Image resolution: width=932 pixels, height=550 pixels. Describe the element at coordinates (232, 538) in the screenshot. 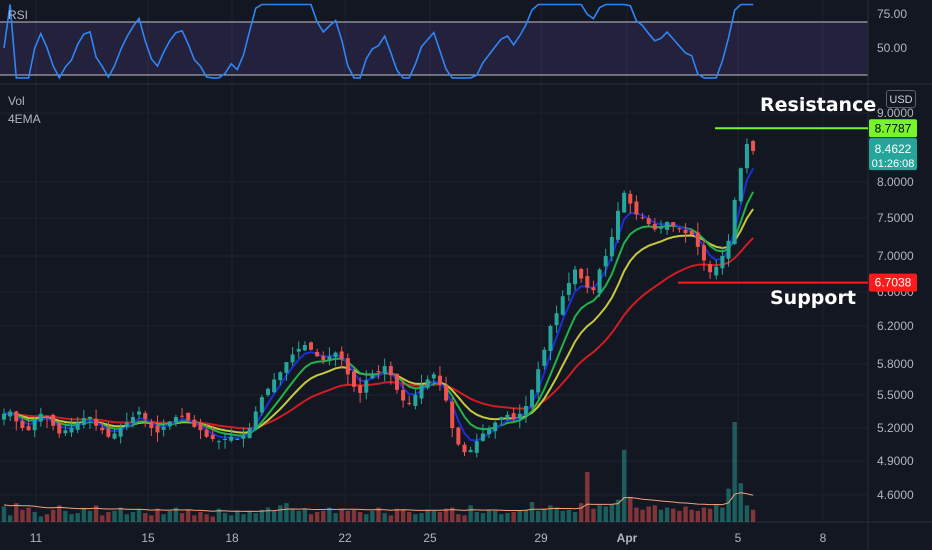

I see `time-tick: 18` at that location.